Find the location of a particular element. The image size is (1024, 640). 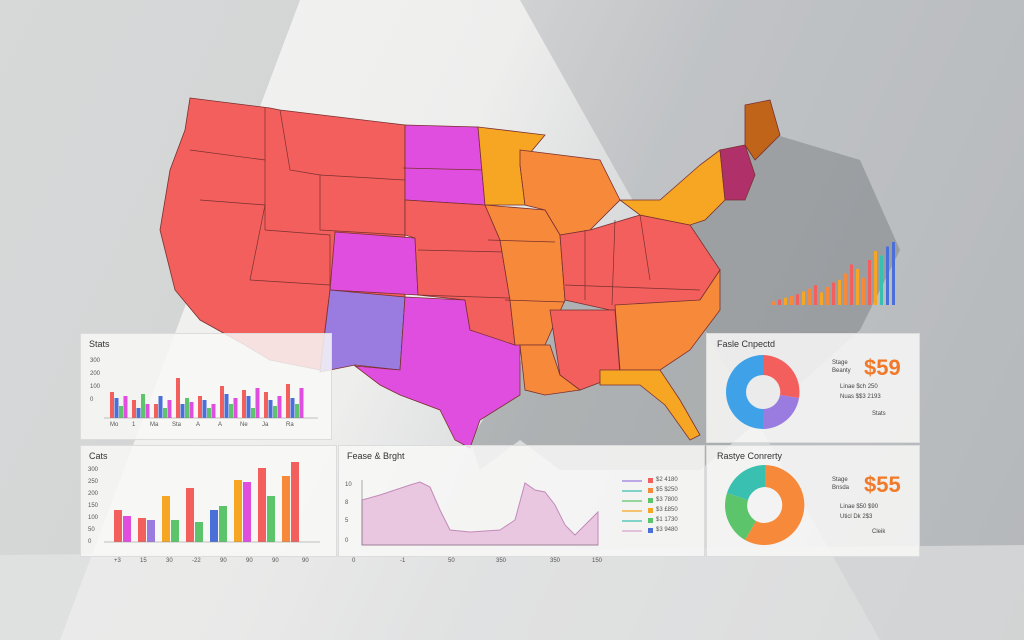

stats-x-tick: Ja is located at coordinates (265, 425).